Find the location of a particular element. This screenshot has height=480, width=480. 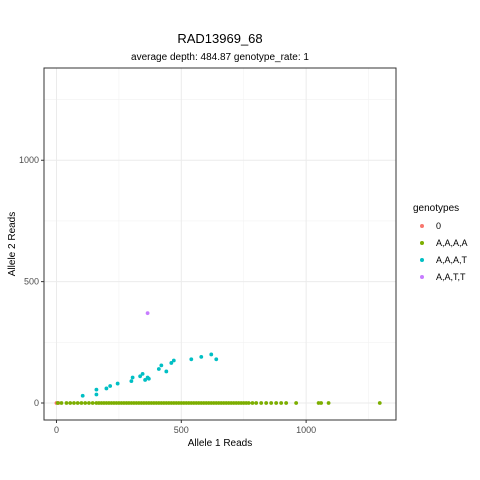

legend-key-a-a-a-t is located at coordinates (422, 260).